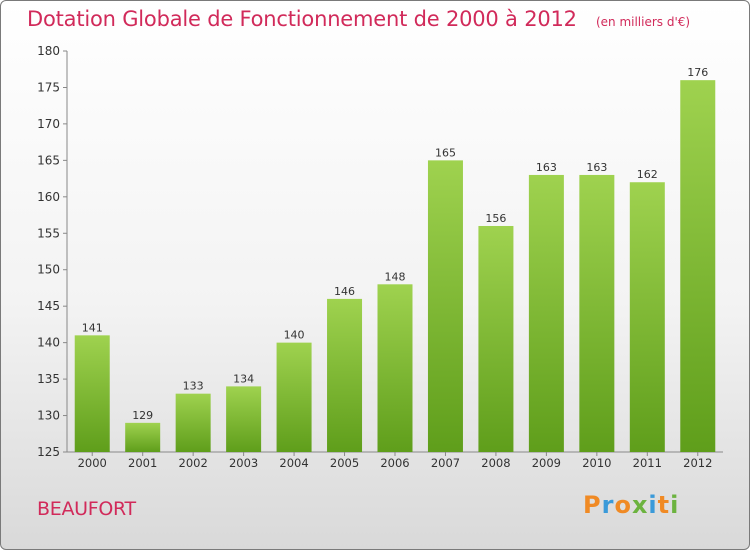 This screenshot has width=750, height=550. What do you see at coordinates (48, 51) in the screenshot?
I see `y-tick-label: 180` at bounding box center [48, 51].